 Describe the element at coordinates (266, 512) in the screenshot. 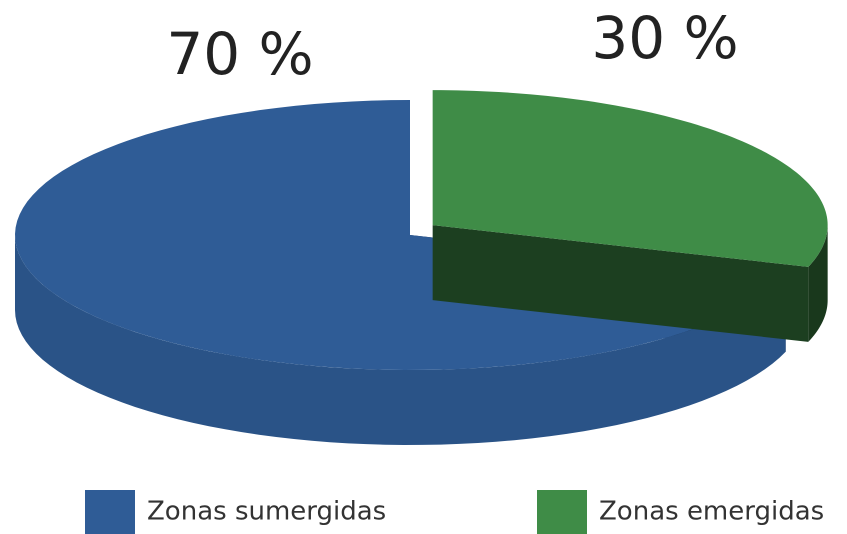

I see `legend-label: Zonas sumergidas` at that location.